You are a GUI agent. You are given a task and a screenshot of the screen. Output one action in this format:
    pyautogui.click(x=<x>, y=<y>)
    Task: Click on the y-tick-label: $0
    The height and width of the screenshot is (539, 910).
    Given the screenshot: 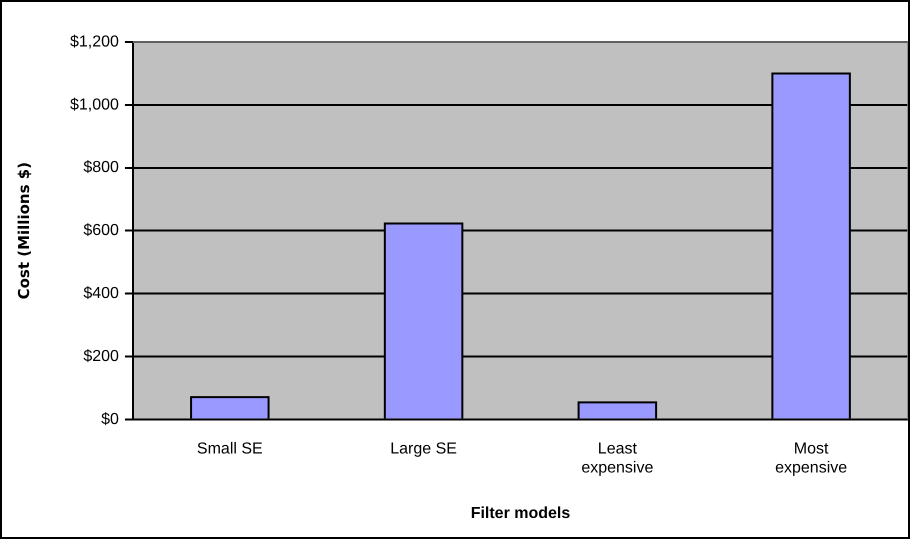 What is the action you would take?
    pyautogui.click(x=110, y=419)
    